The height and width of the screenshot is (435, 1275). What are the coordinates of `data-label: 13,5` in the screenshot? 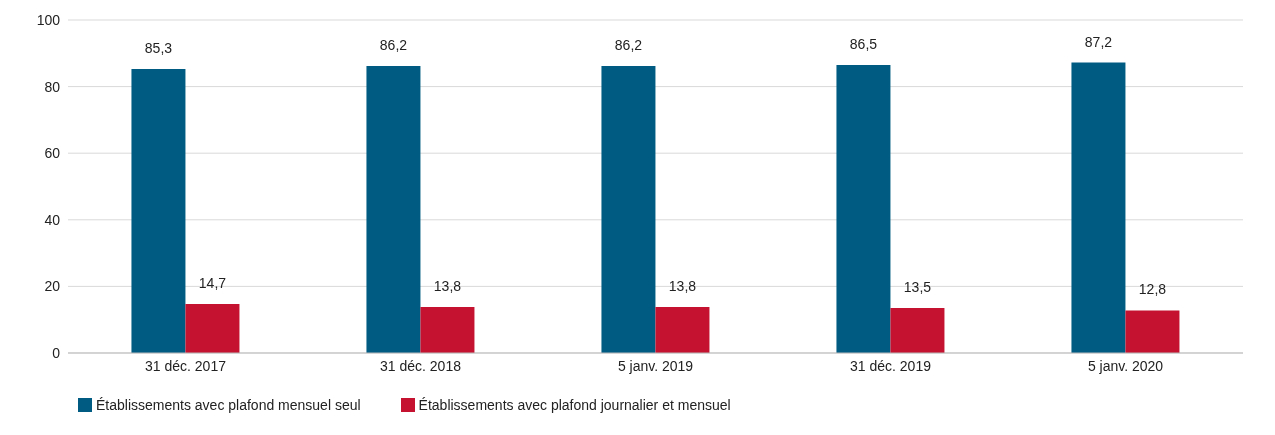 It's located at (917, 287).